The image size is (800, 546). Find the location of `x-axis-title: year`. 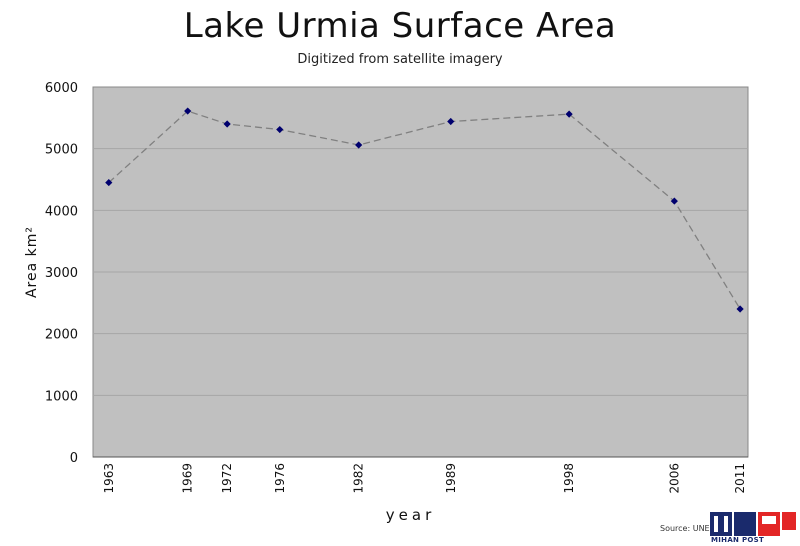

x-axis-title: year is located at coordinates (410, 515).